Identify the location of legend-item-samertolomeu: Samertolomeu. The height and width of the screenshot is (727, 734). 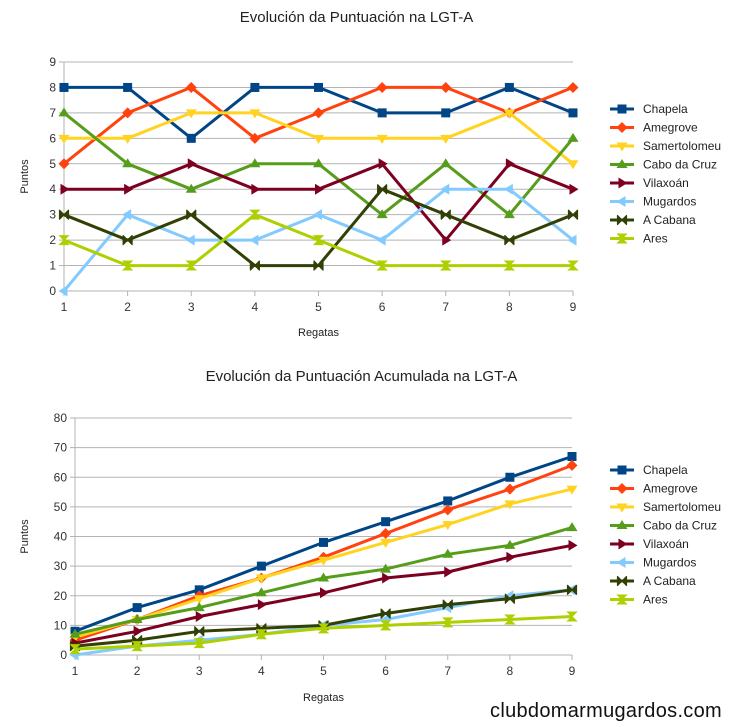
(665, 507).